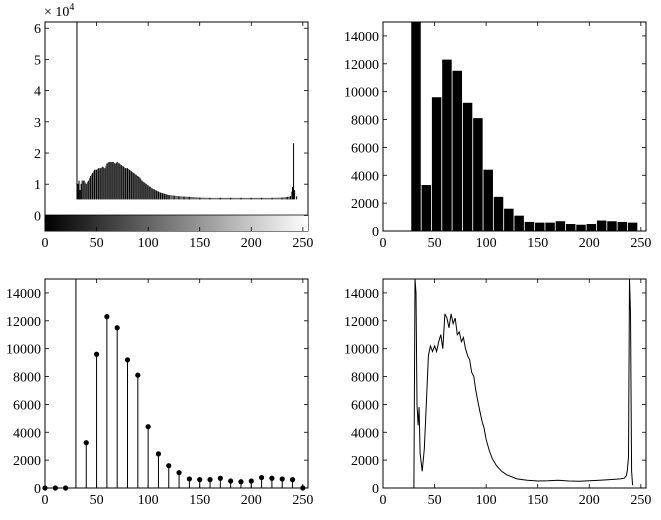 Image resolution: width=661 pixels, height=520 pixels. I want to click on y-tick-label: 2, so click(37, 154).